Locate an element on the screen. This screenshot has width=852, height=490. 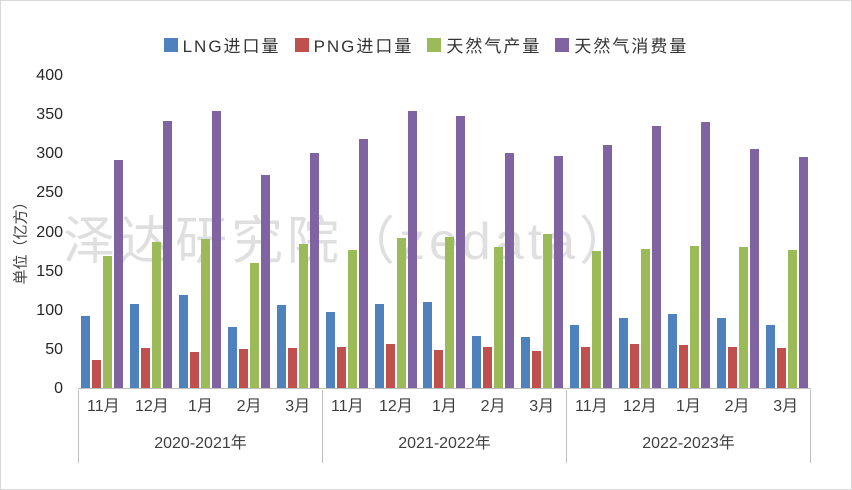
y-tick-label: 200 is located at coordinates (49, 232).